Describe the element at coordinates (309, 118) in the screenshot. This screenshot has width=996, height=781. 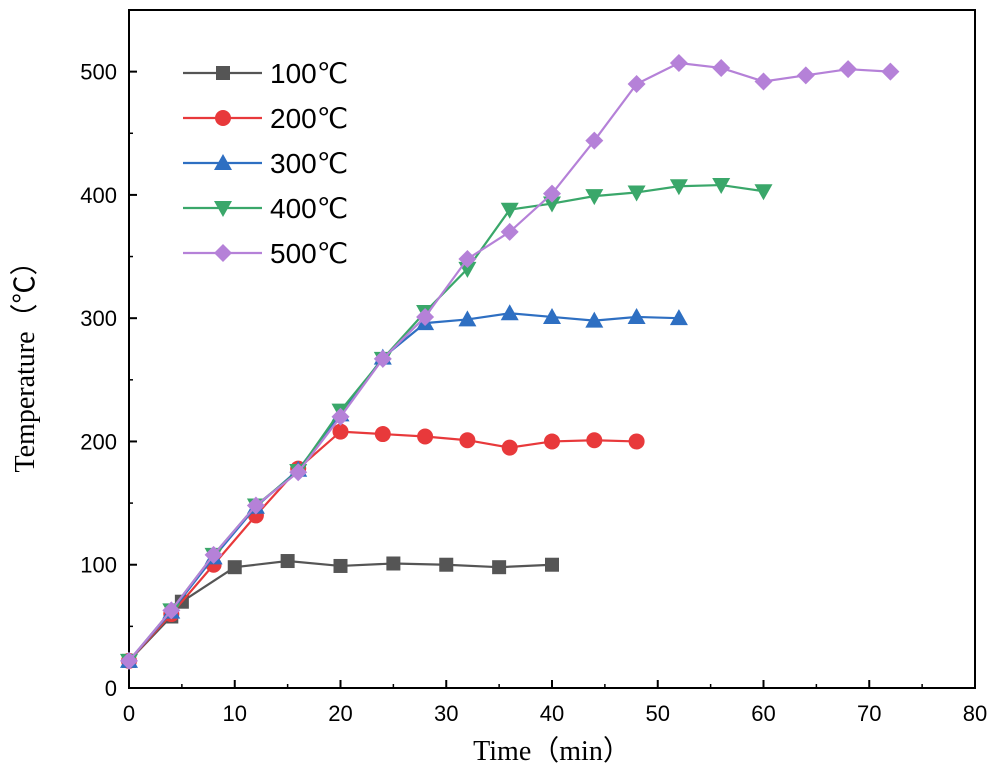
I see `legend-label: 200℃` at that location.